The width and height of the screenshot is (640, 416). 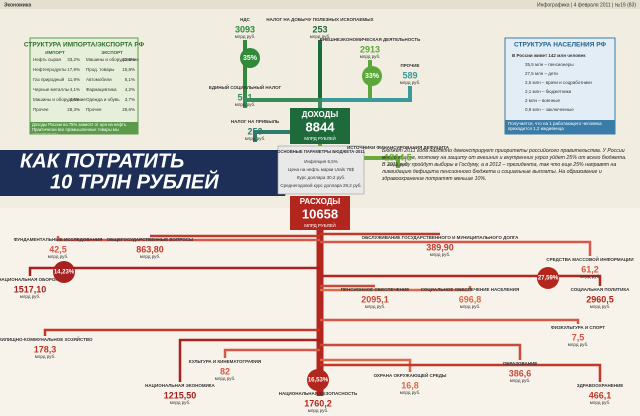 I want to click on node-label: ОБЩЕГОСУДАРСТВЕННЫЕ ВОПРОСЫ, so click(x=150, y=239).